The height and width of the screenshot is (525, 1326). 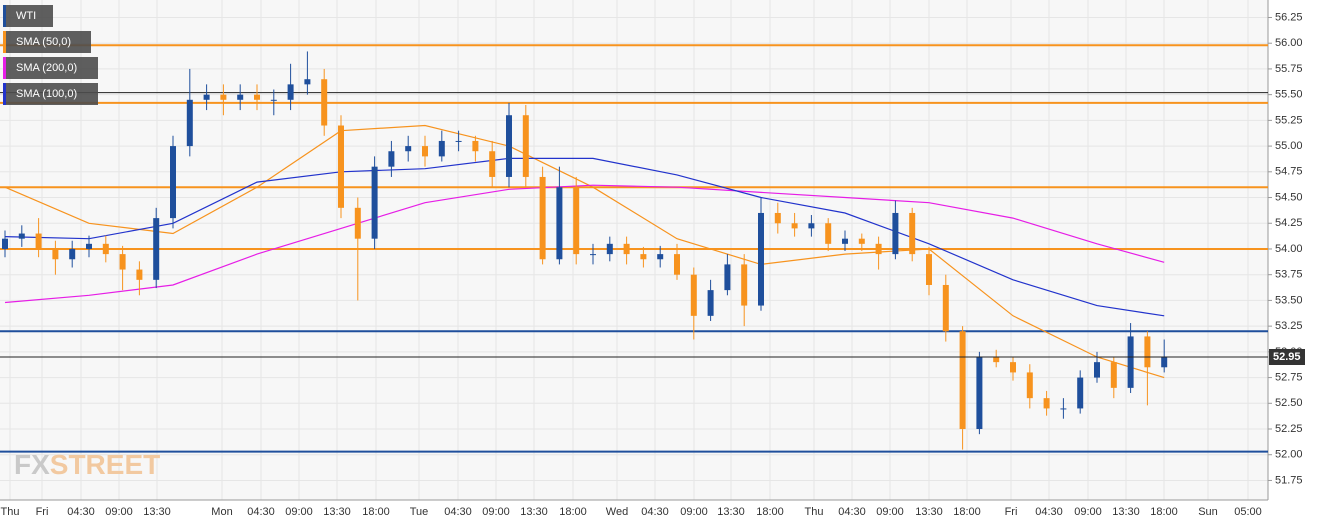 What do you see at coordinates (46, 68) in the screenshot?
I see `legend-label: SMA (200,0)` at bounding box center [46, 68].